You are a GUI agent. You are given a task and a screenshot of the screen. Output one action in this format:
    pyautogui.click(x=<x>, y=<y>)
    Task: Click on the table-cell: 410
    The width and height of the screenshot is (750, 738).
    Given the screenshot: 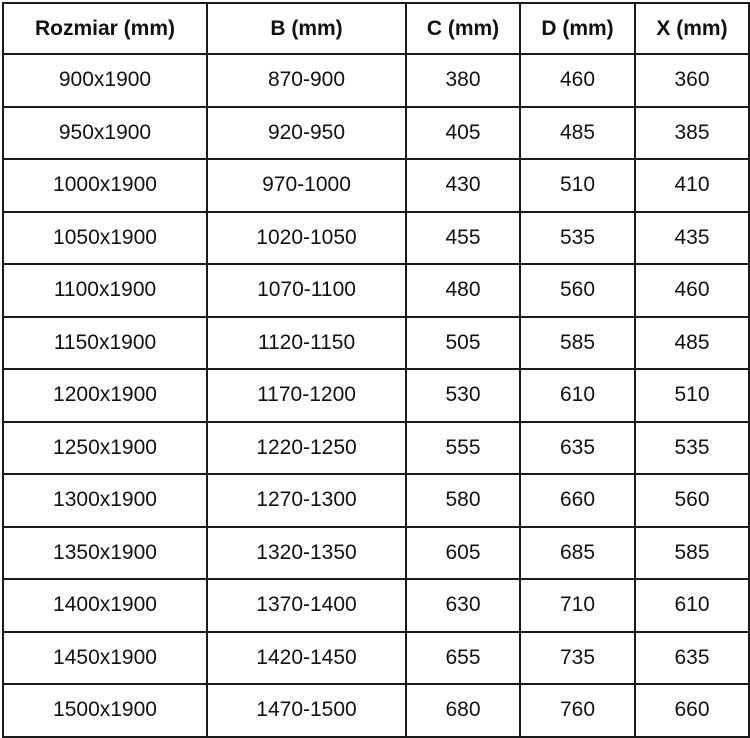 What is the action you would take?
    pyautogui.click(x=692, y=185)
    